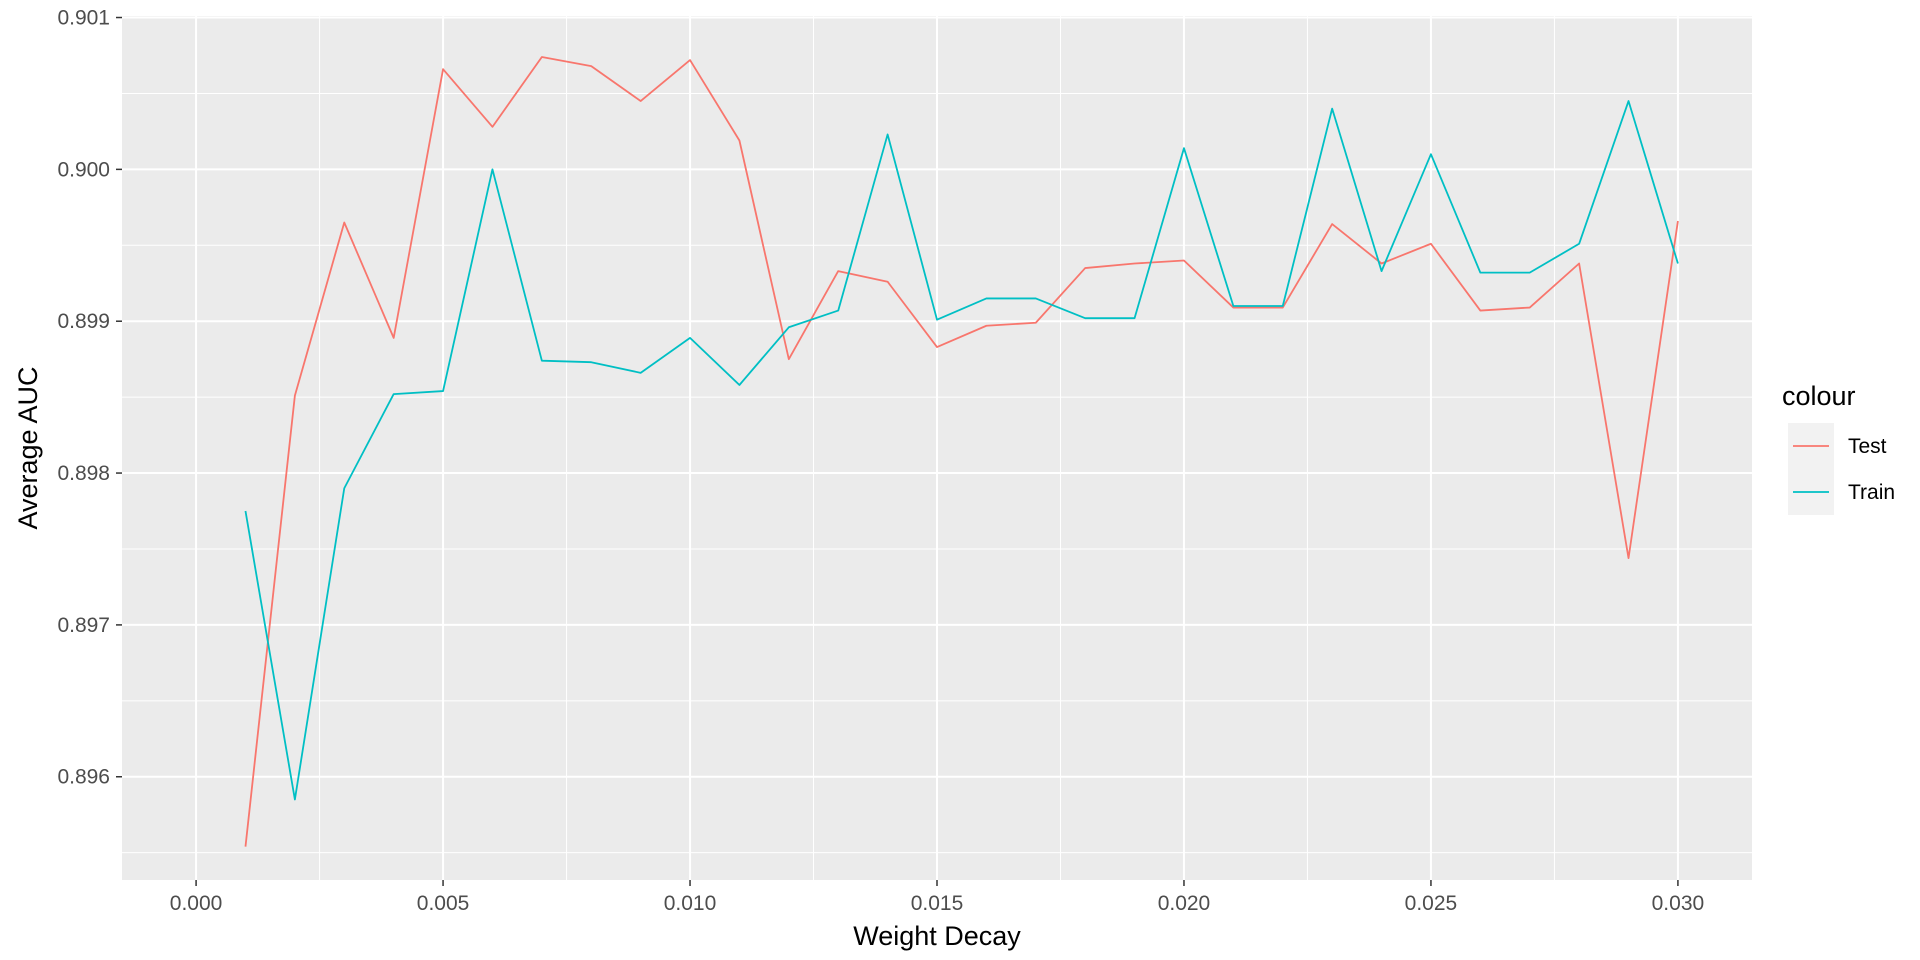 Image resolution: width=1920 pixels, height=960 pixels. Describe the element at coordinates (937, 936) in the screenshot. I see `x-axis-title: Weight Decay` at that location.